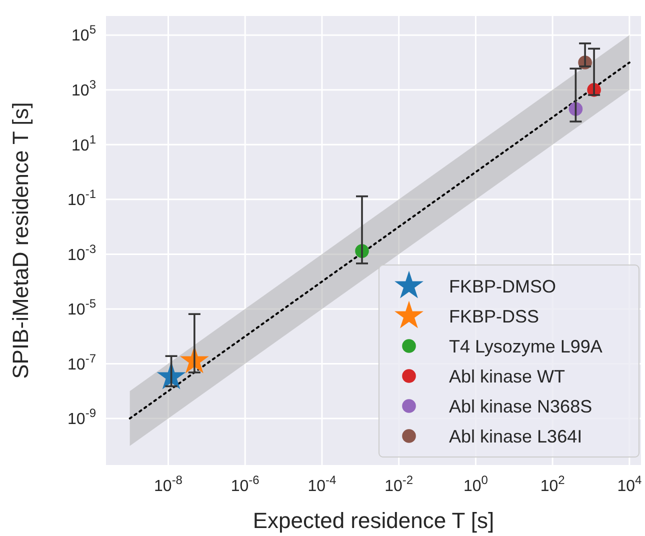 The height and width of the screenshot is (536, 645). Describe the element at coordinates (168, 484) in the screenshot. I see `x-tick-label: 10$^{-8}$` at that location.